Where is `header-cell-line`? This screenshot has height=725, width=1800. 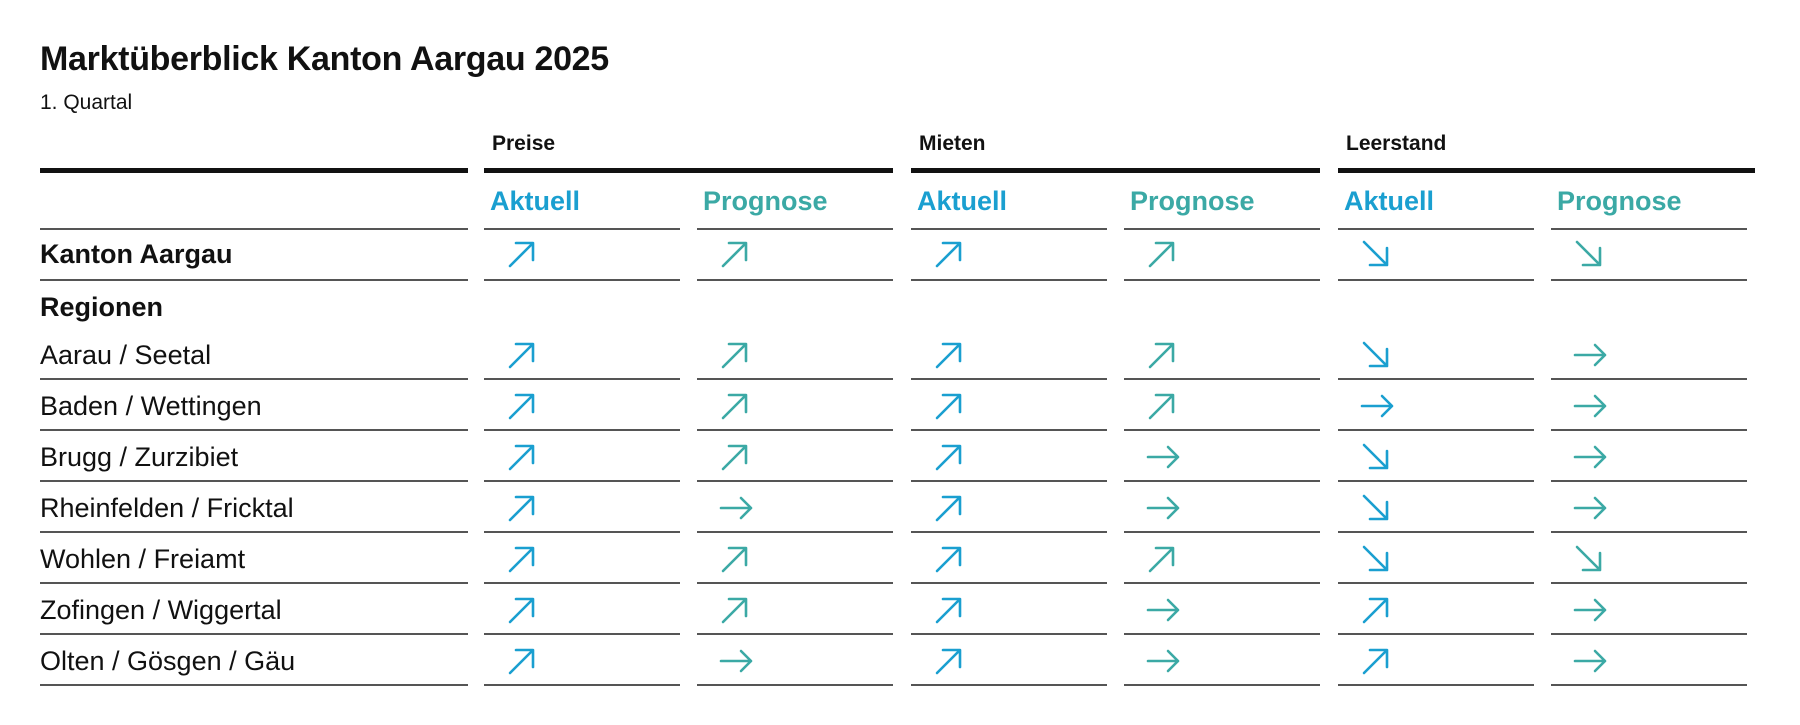
header-cell-line is located at coordinates (1436, 229).